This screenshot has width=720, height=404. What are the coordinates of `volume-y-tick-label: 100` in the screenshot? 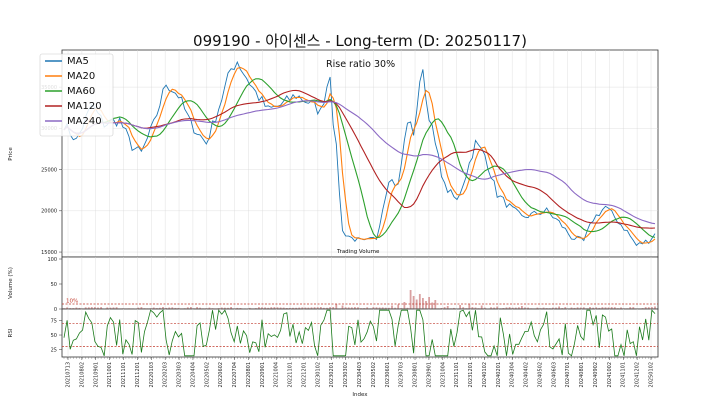 It's located at (52, 260).